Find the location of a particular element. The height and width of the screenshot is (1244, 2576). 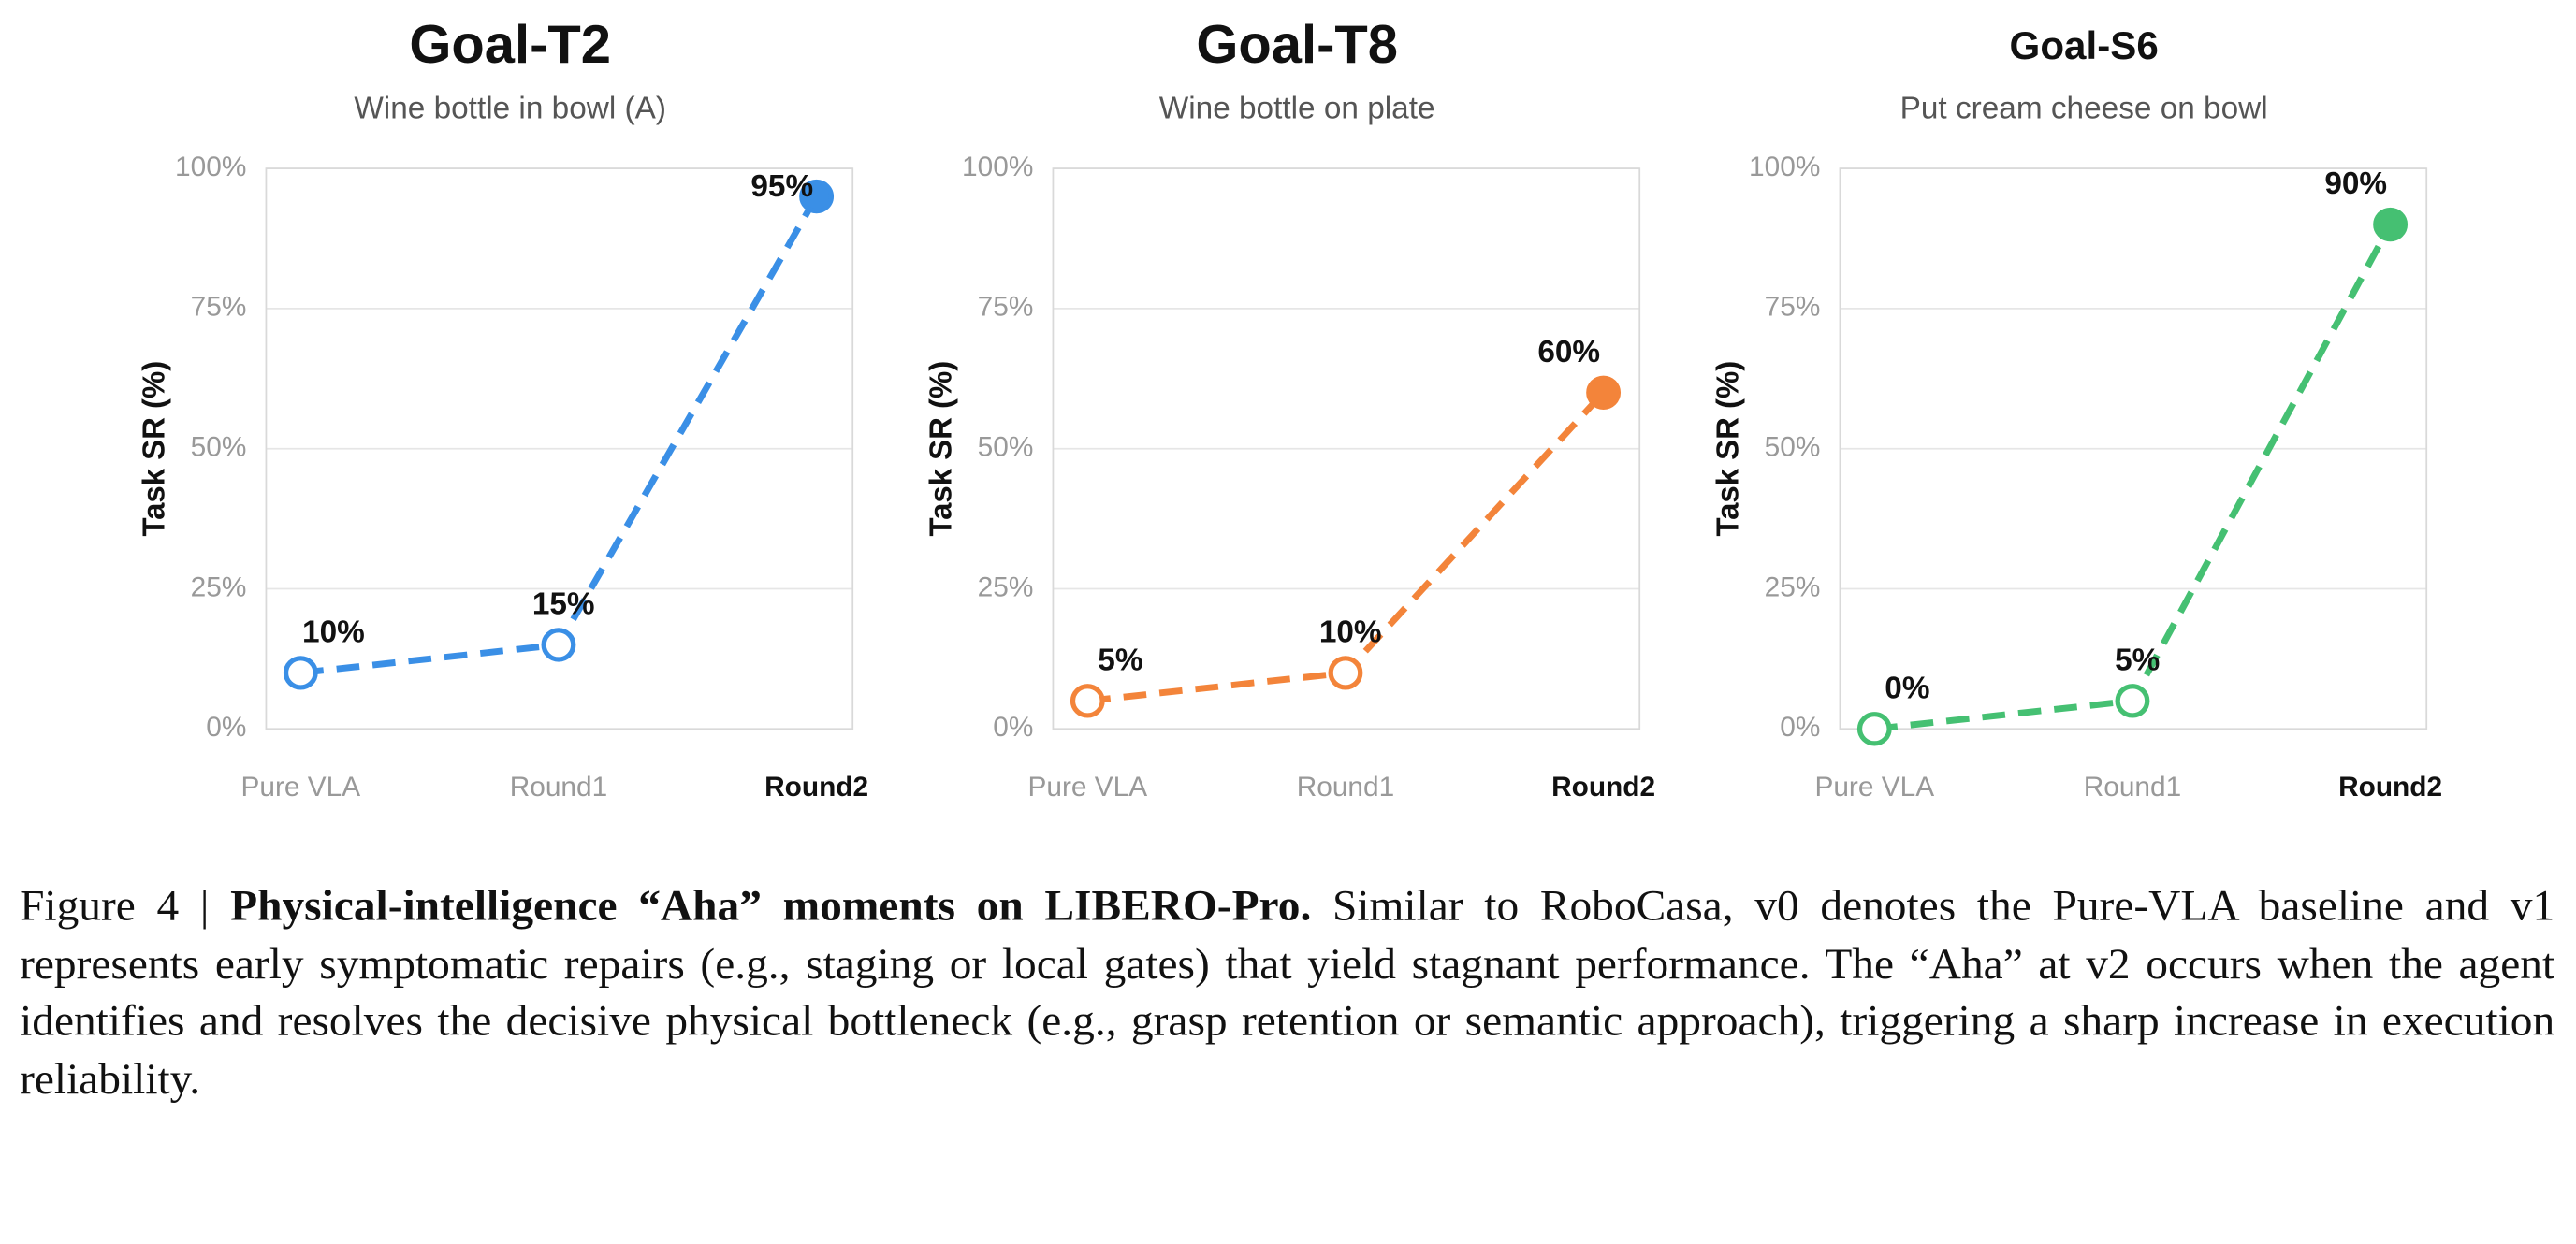

data-label: 15% is located at coordinates (563, 605).